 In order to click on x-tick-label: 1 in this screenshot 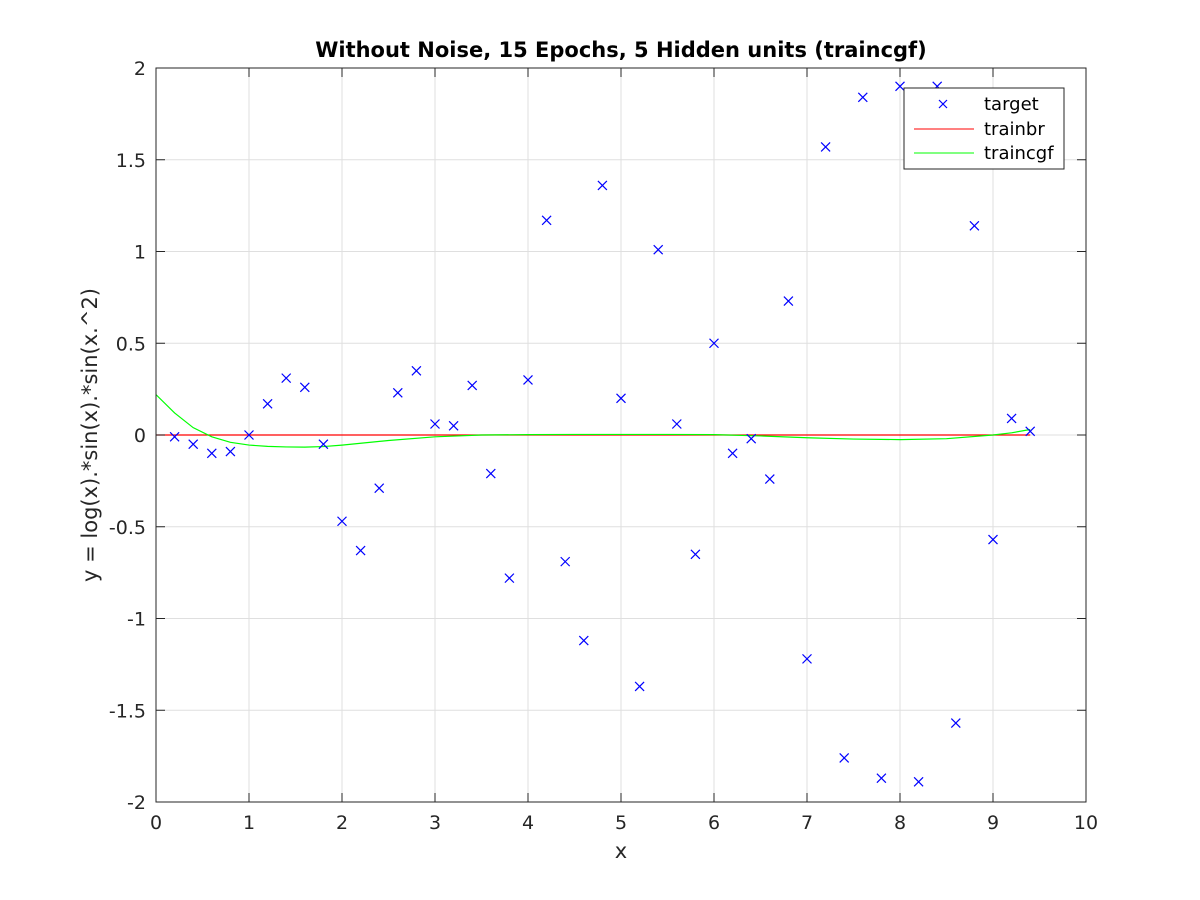, I will do `click(249, 823)`.